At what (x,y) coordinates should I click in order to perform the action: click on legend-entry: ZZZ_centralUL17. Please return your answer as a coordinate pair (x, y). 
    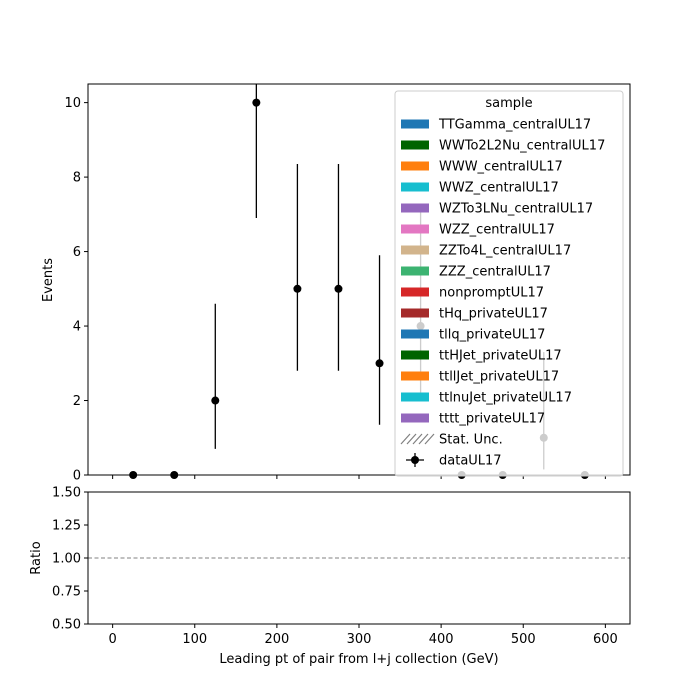
    Looking at the image, I should click on (476, 272).